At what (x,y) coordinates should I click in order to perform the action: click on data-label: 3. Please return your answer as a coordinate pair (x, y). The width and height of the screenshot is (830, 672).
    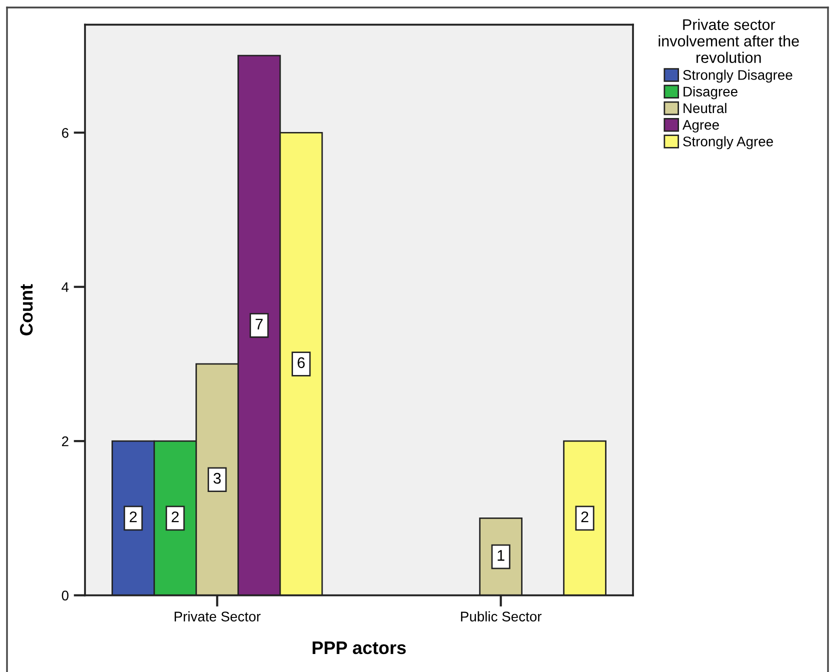
    Looking at the image, I should click on (217, 478).